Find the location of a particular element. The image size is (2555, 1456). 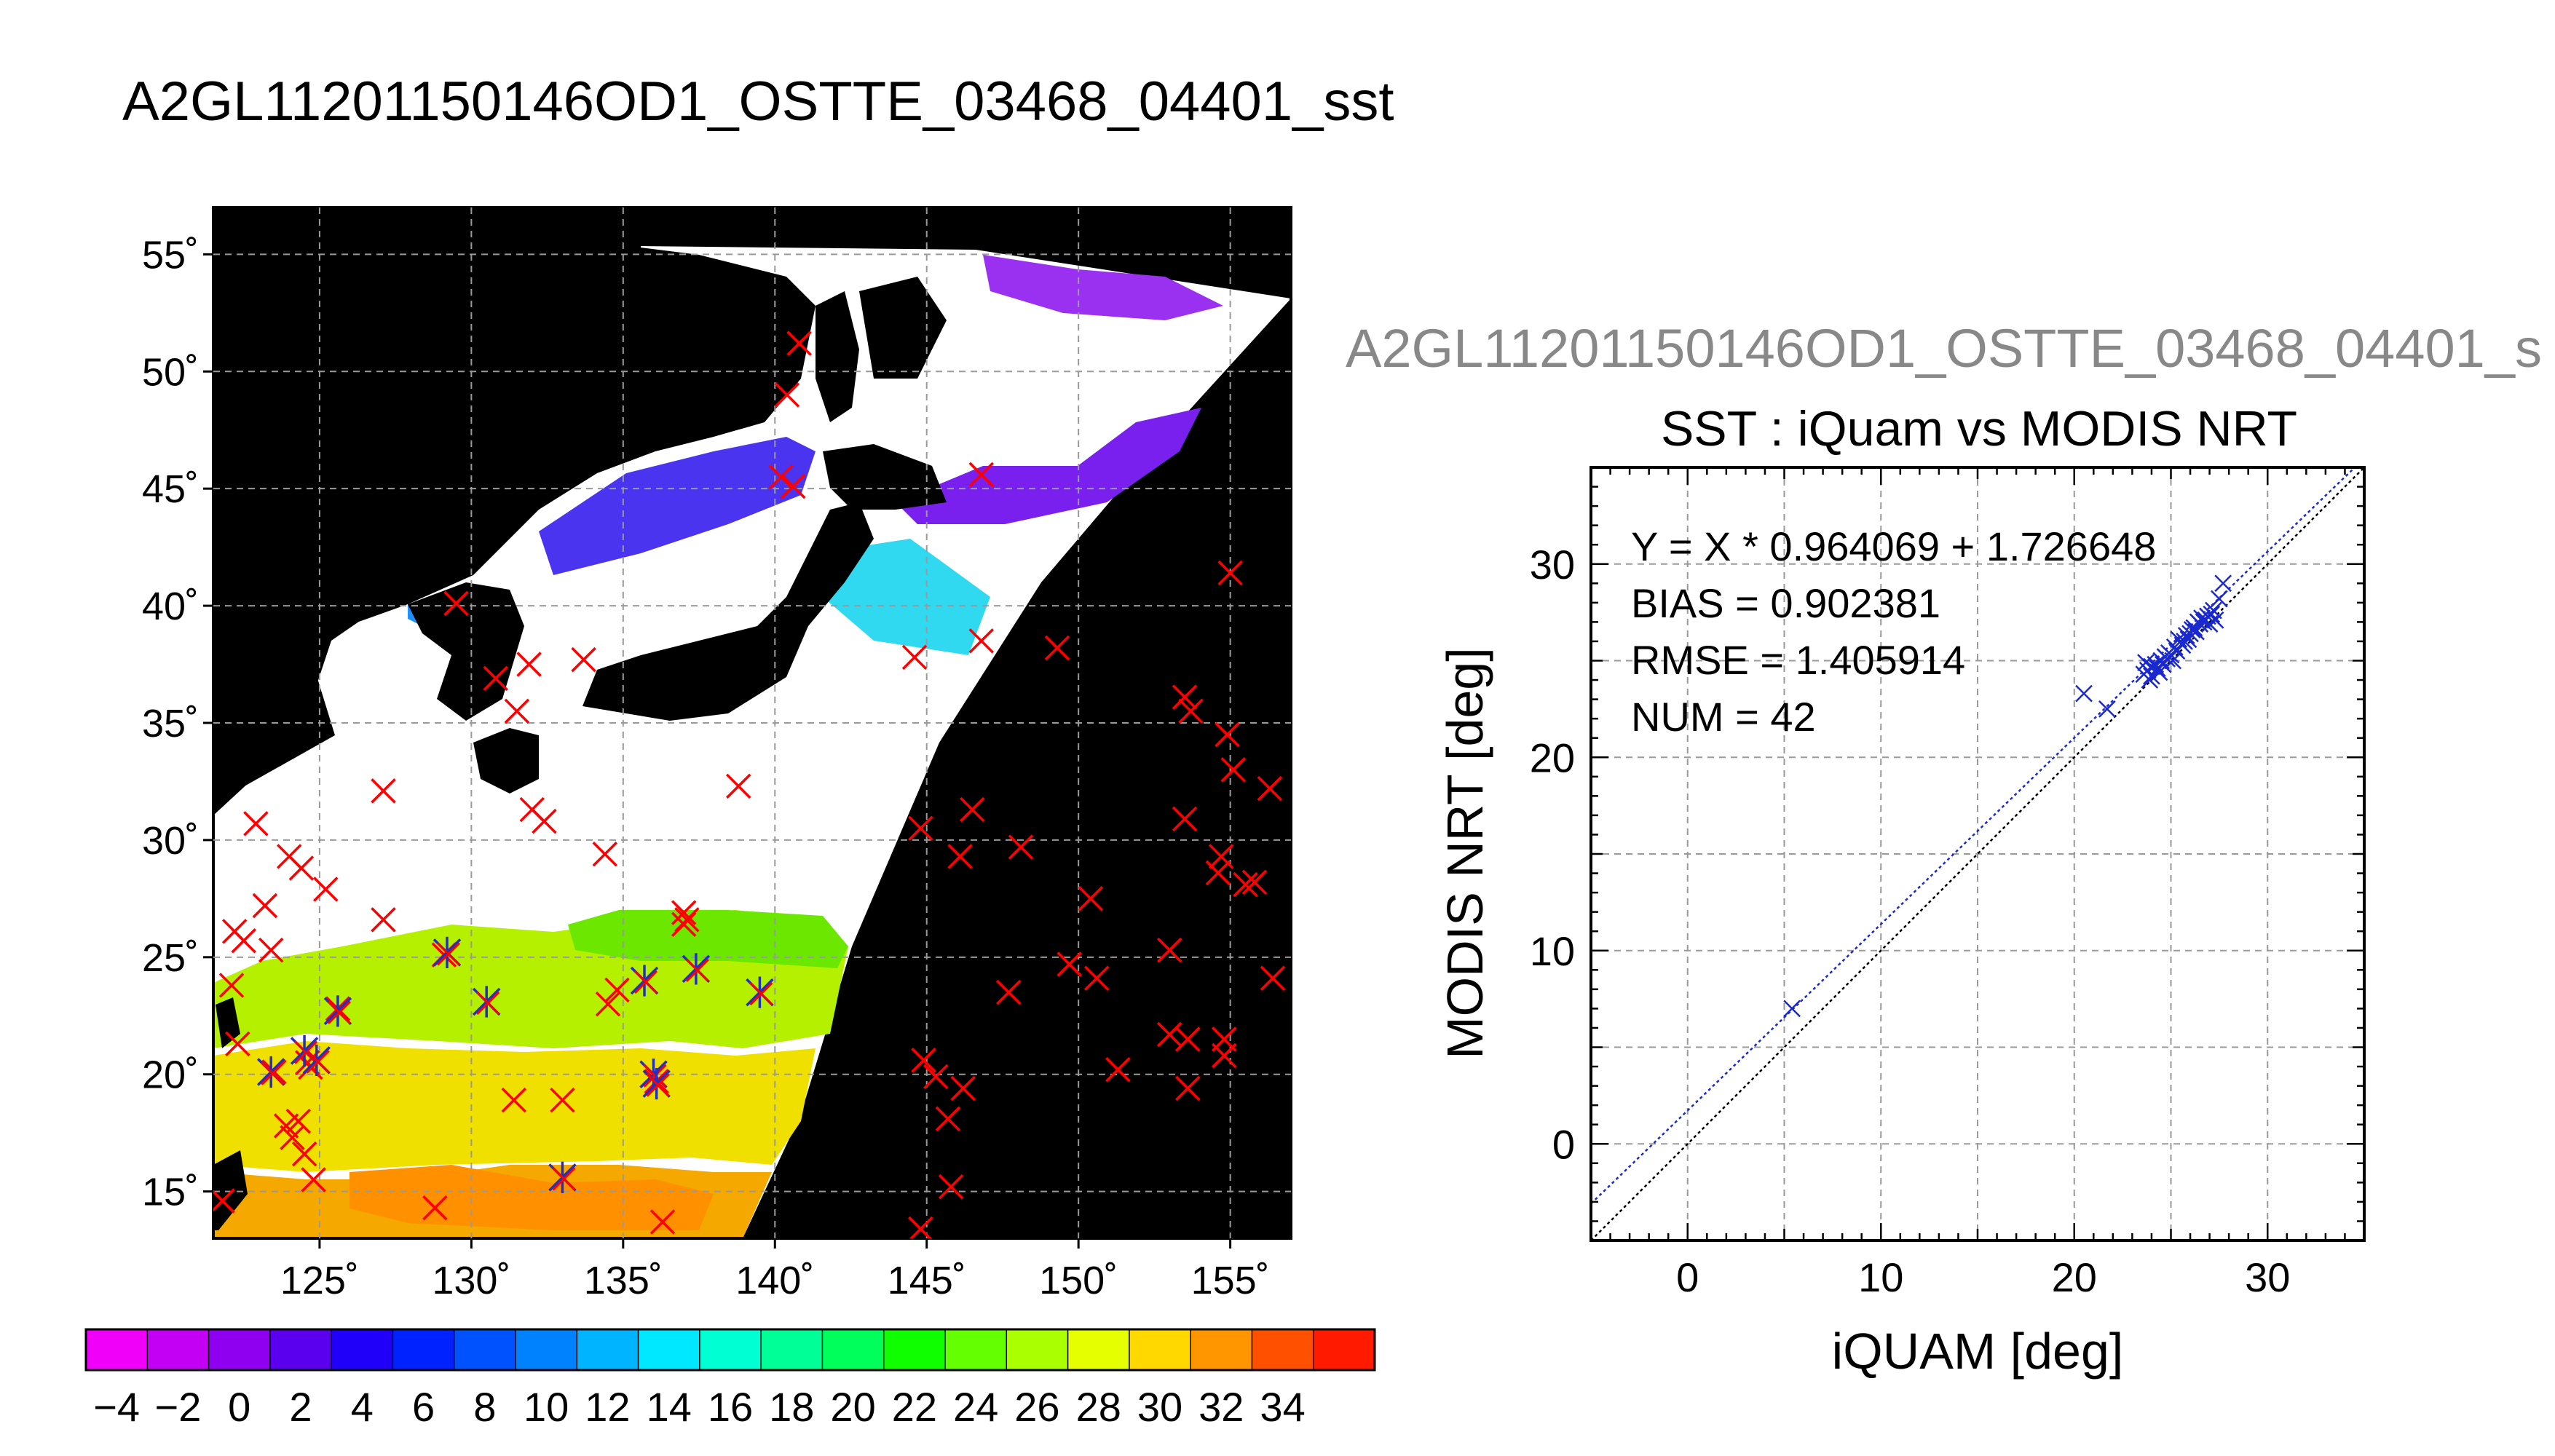

land-hokkaido is located at coordinates (885, 477).